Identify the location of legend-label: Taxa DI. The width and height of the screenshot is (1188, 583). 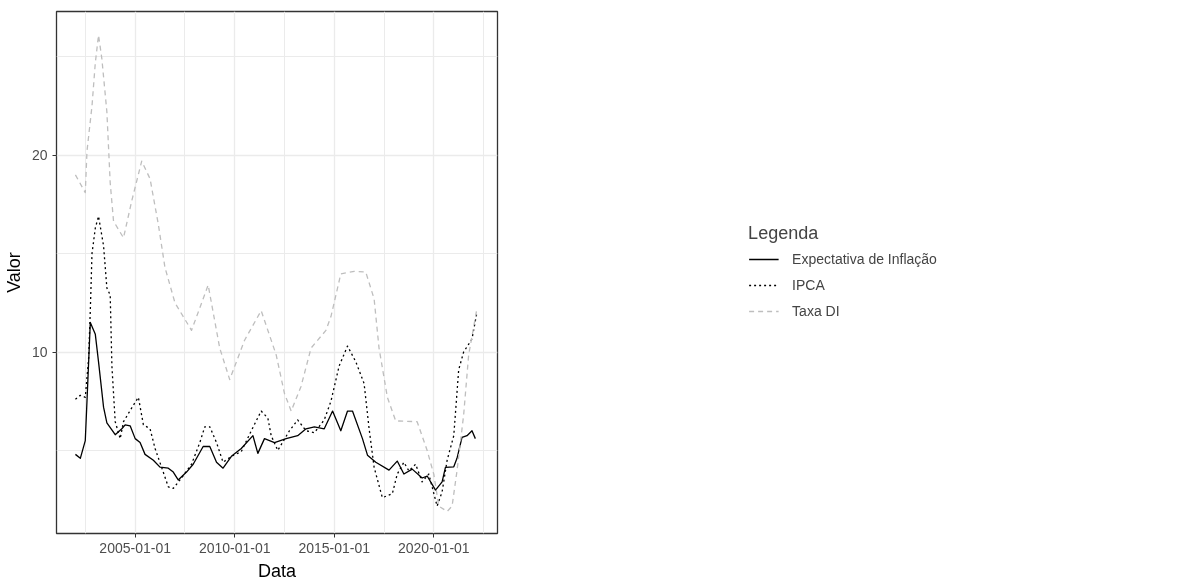
(816, 311).